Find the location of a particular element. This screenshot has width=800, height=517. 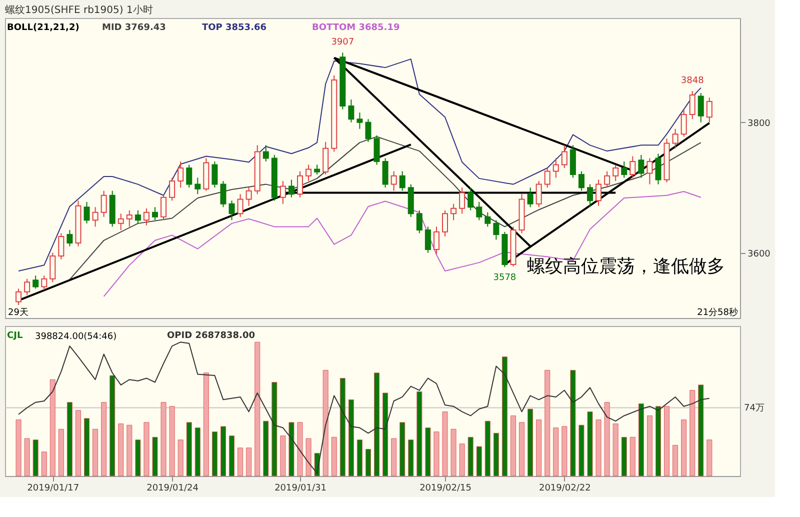

annotation: 3848 is located at coordinates (692, 81).